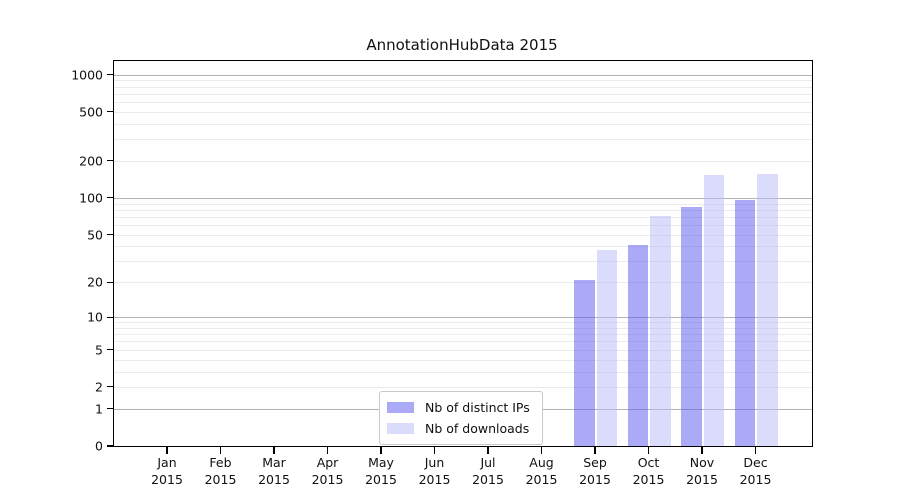  What do you see at coordinates (584, 362) in the screenshot?
I see `bar-distinct-ips-sep` at bounding box center [584, 362].